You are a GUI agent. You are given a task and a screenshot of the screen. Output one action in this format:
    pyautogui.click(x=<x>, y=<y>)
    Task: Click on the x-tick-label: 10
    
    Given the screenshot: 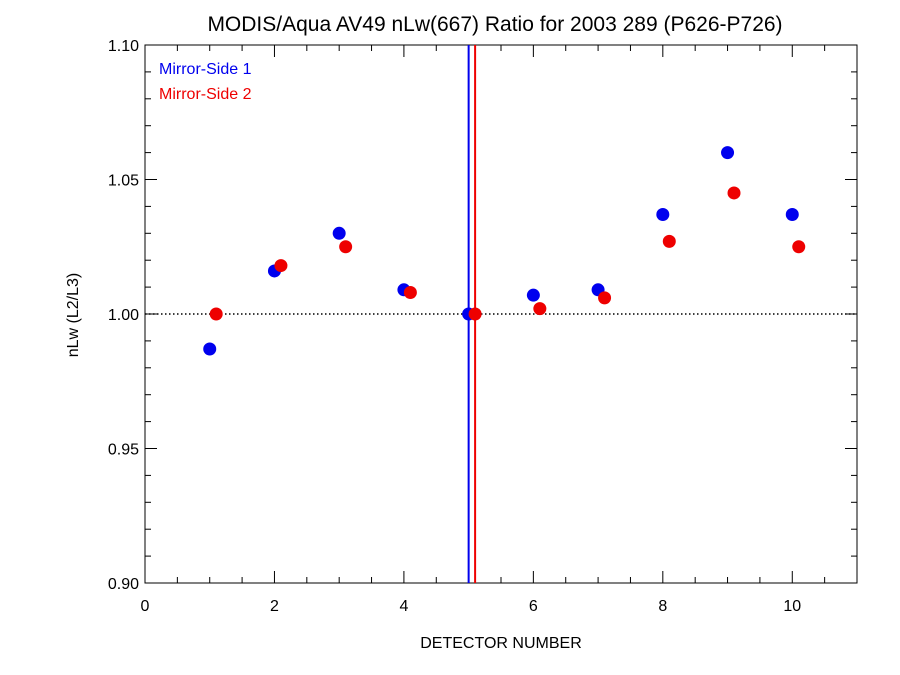 What is the action you would take?
    pyautogui.click(x=792, y=606)
    